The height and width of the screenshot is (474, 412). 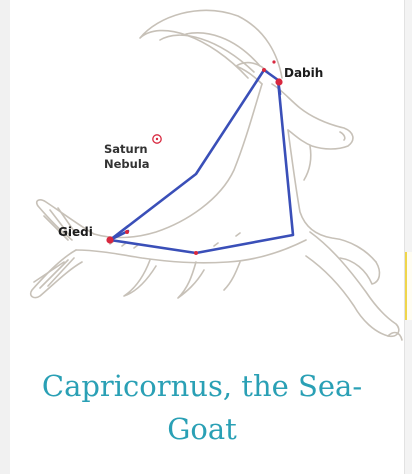 I want to click on star-dabih, so click(x=279, y=82).